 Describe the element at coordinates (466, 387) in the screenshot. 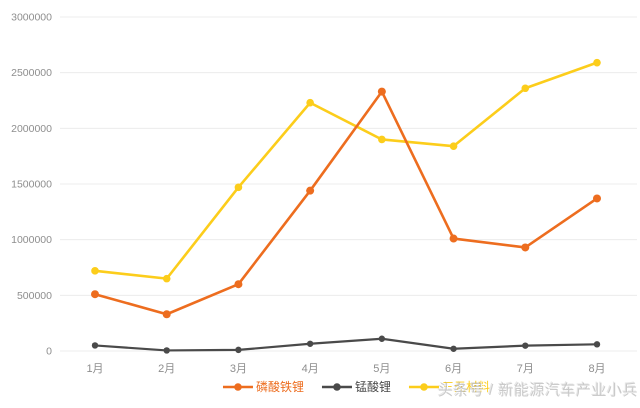

I see `legend-label: 三元材料` at that location.